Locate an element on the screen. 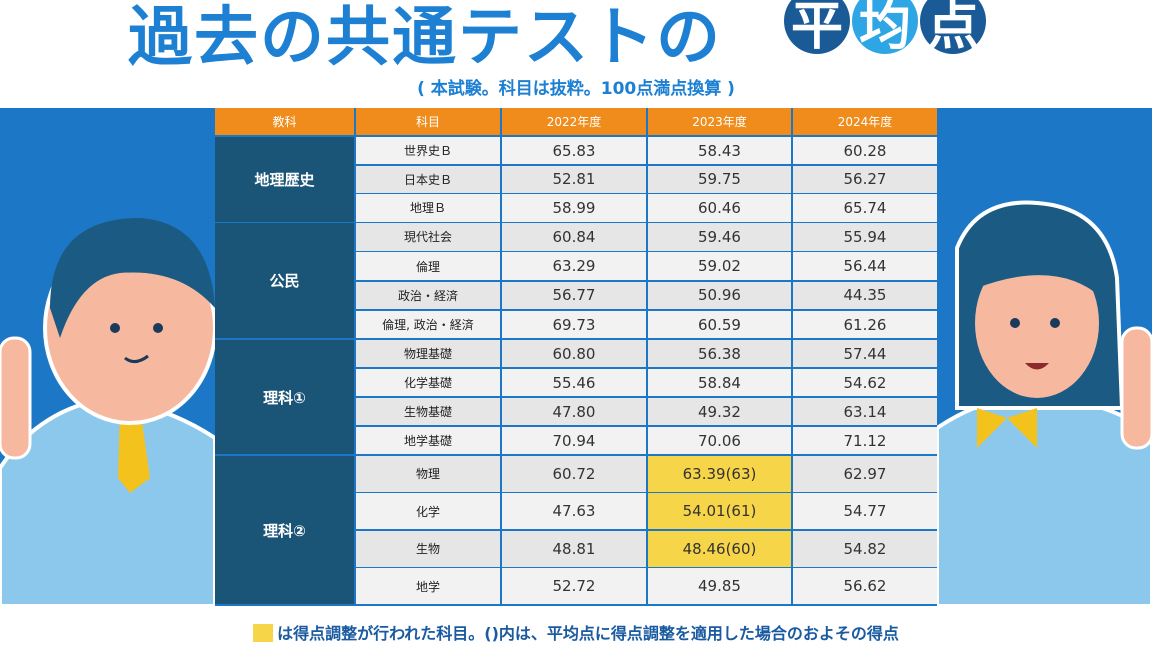  header-cell: 教科 is located at coordinates (284, 121).